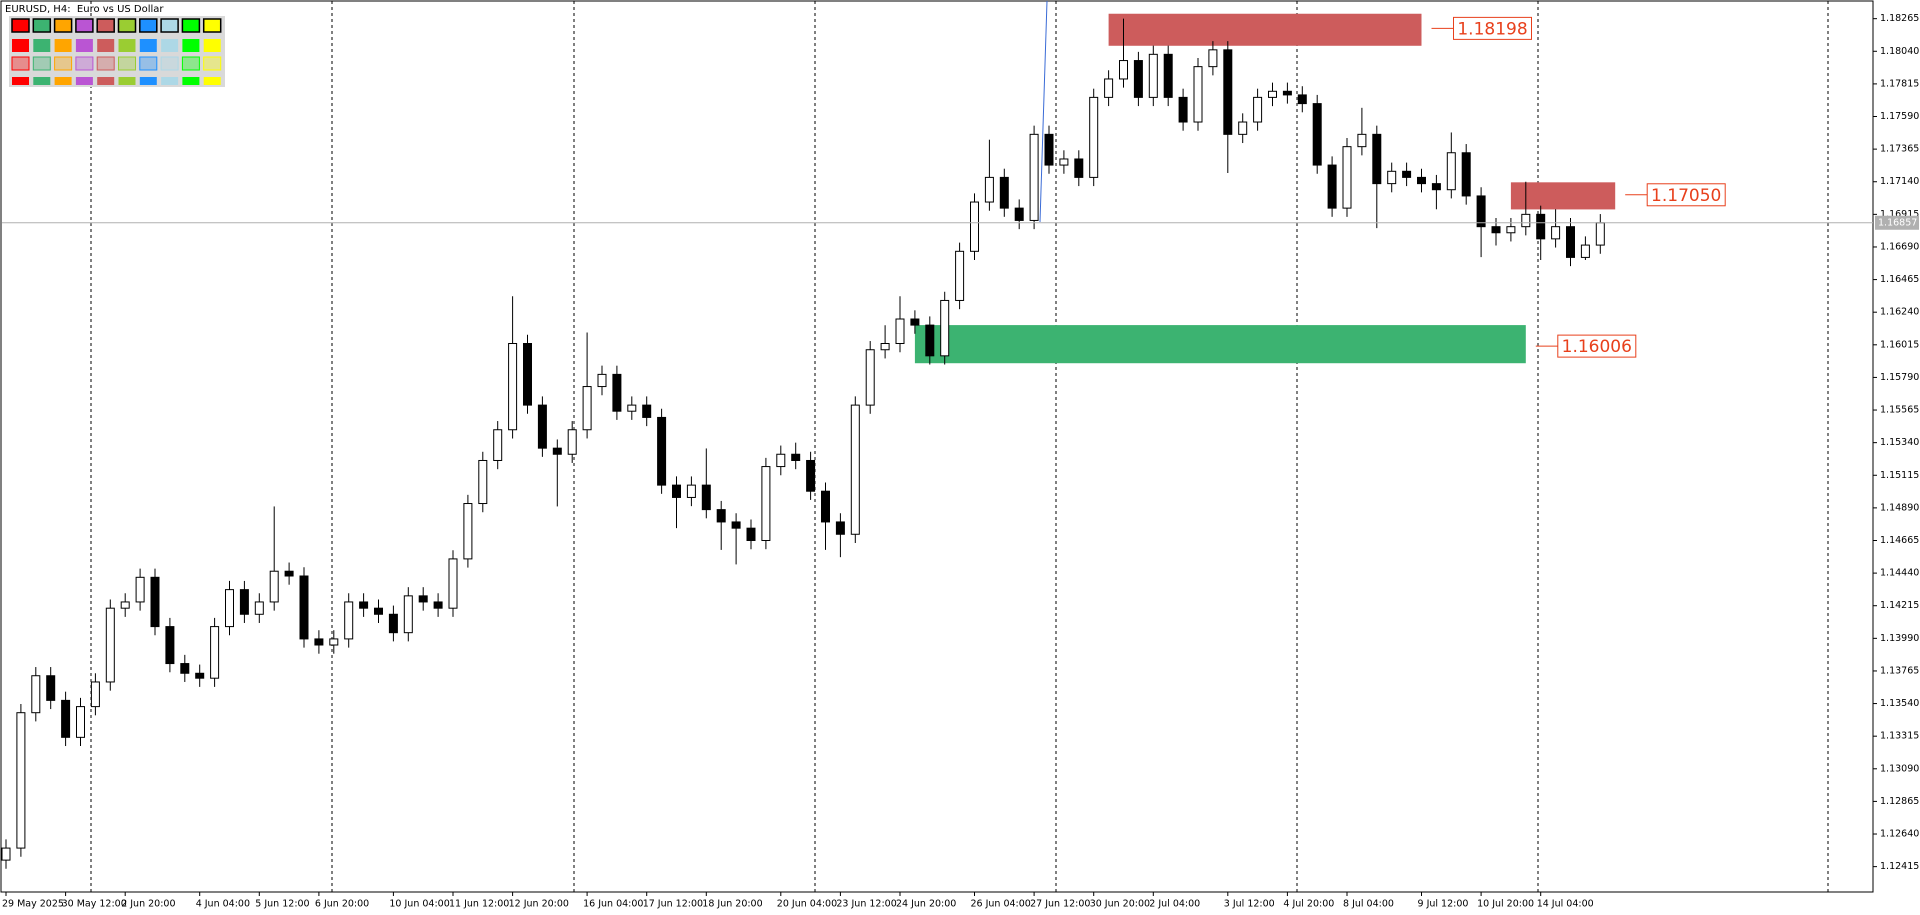 This screenshot has height=915, width=1920. I want to click on zone-level-label: 1.18198, so click(1492, 29).